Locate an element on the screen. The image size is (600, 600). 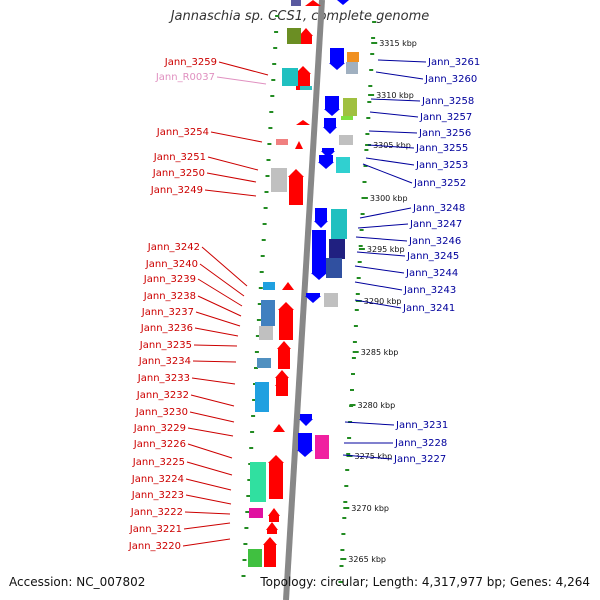
gene-label-left: Jann_3233 is located at coordinates (163, 378).